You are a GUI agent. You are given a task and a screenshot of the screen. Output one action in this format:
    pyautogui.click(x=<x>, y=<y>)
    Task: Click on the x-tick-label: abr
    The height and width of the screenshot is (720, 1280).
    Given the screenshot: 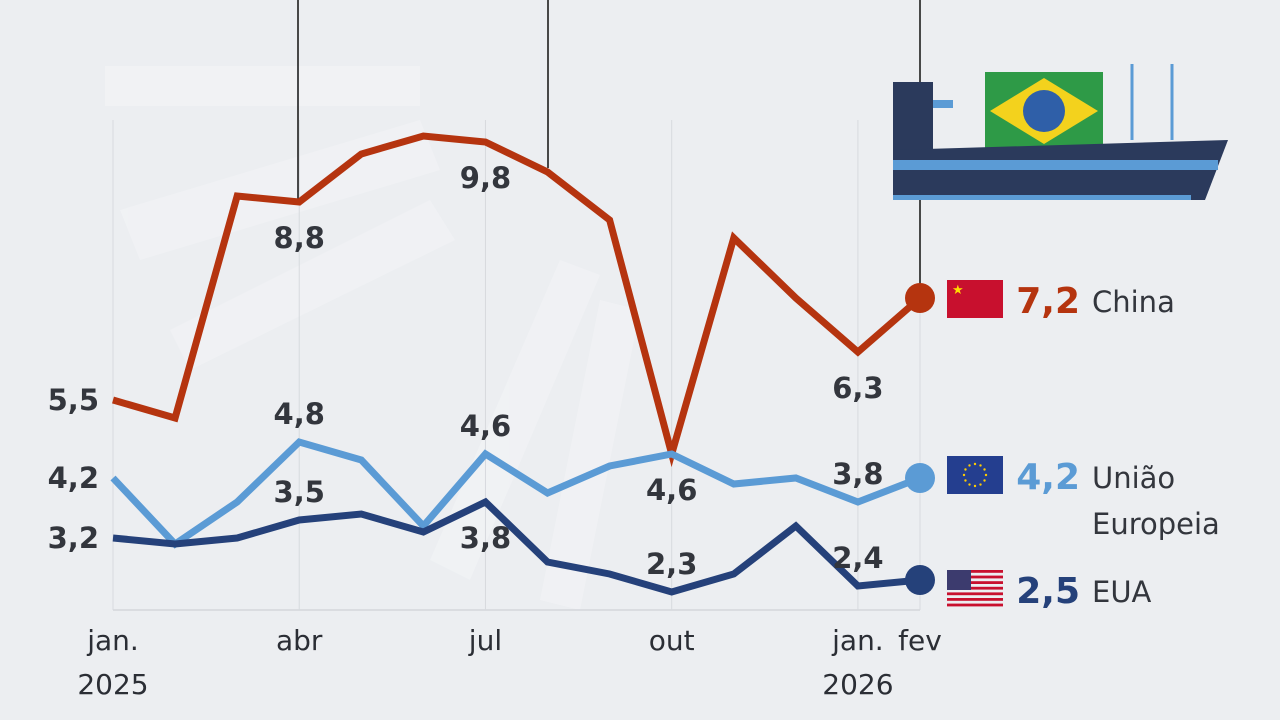 What is the action you would take?
    pyautogui.click(x=299, y=640)
    